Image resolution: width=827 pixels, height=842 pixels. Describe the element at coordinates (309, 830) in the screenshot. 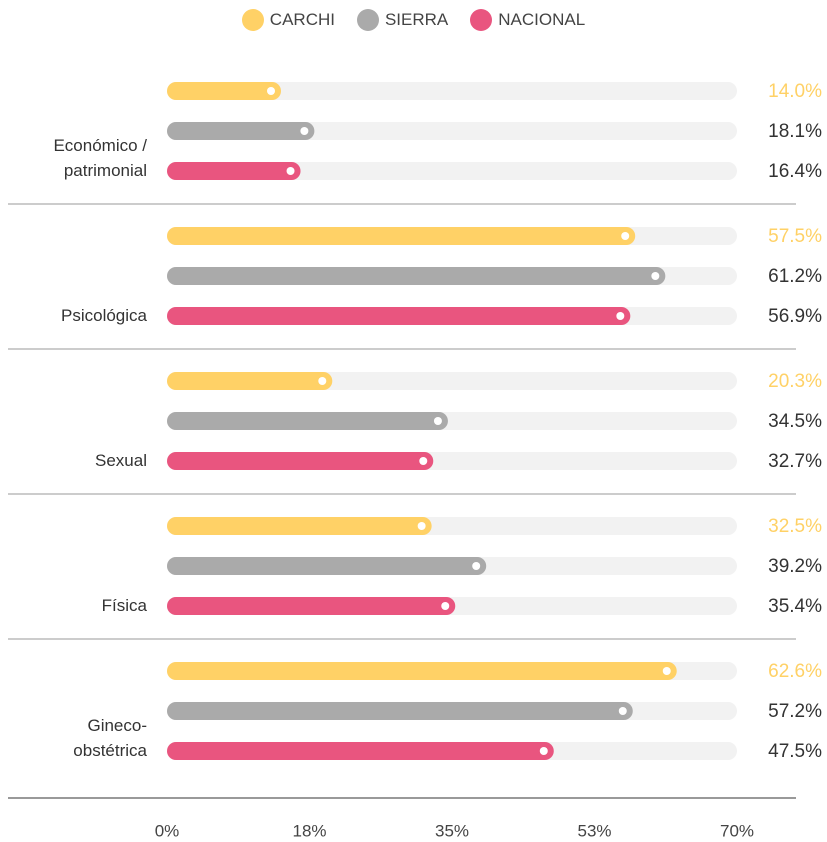

I see `x-tick-label: 18%` at that location.